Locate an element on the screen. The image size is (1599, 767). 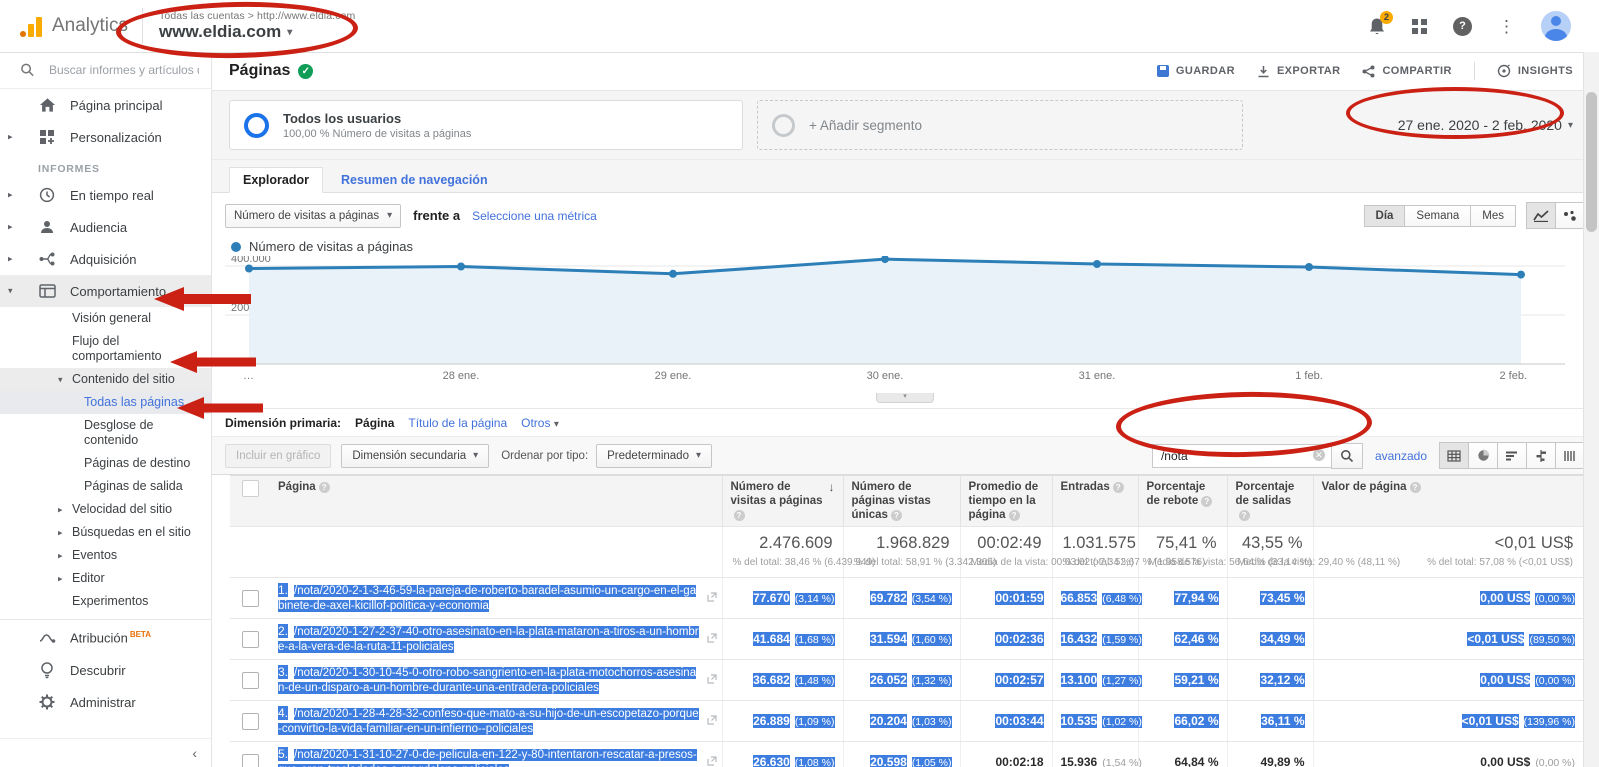
col-header-pageviews: ↓ Número de visitas a páginas? is located at coordinates (782, 501).